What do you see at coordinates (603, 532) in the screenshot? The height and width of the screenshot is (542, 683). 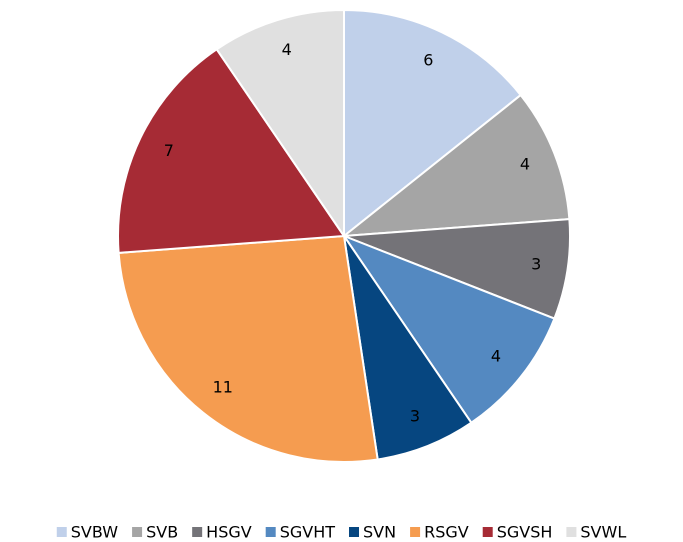 I see `legend-label: SVWL` at bounding box center [603, 532].